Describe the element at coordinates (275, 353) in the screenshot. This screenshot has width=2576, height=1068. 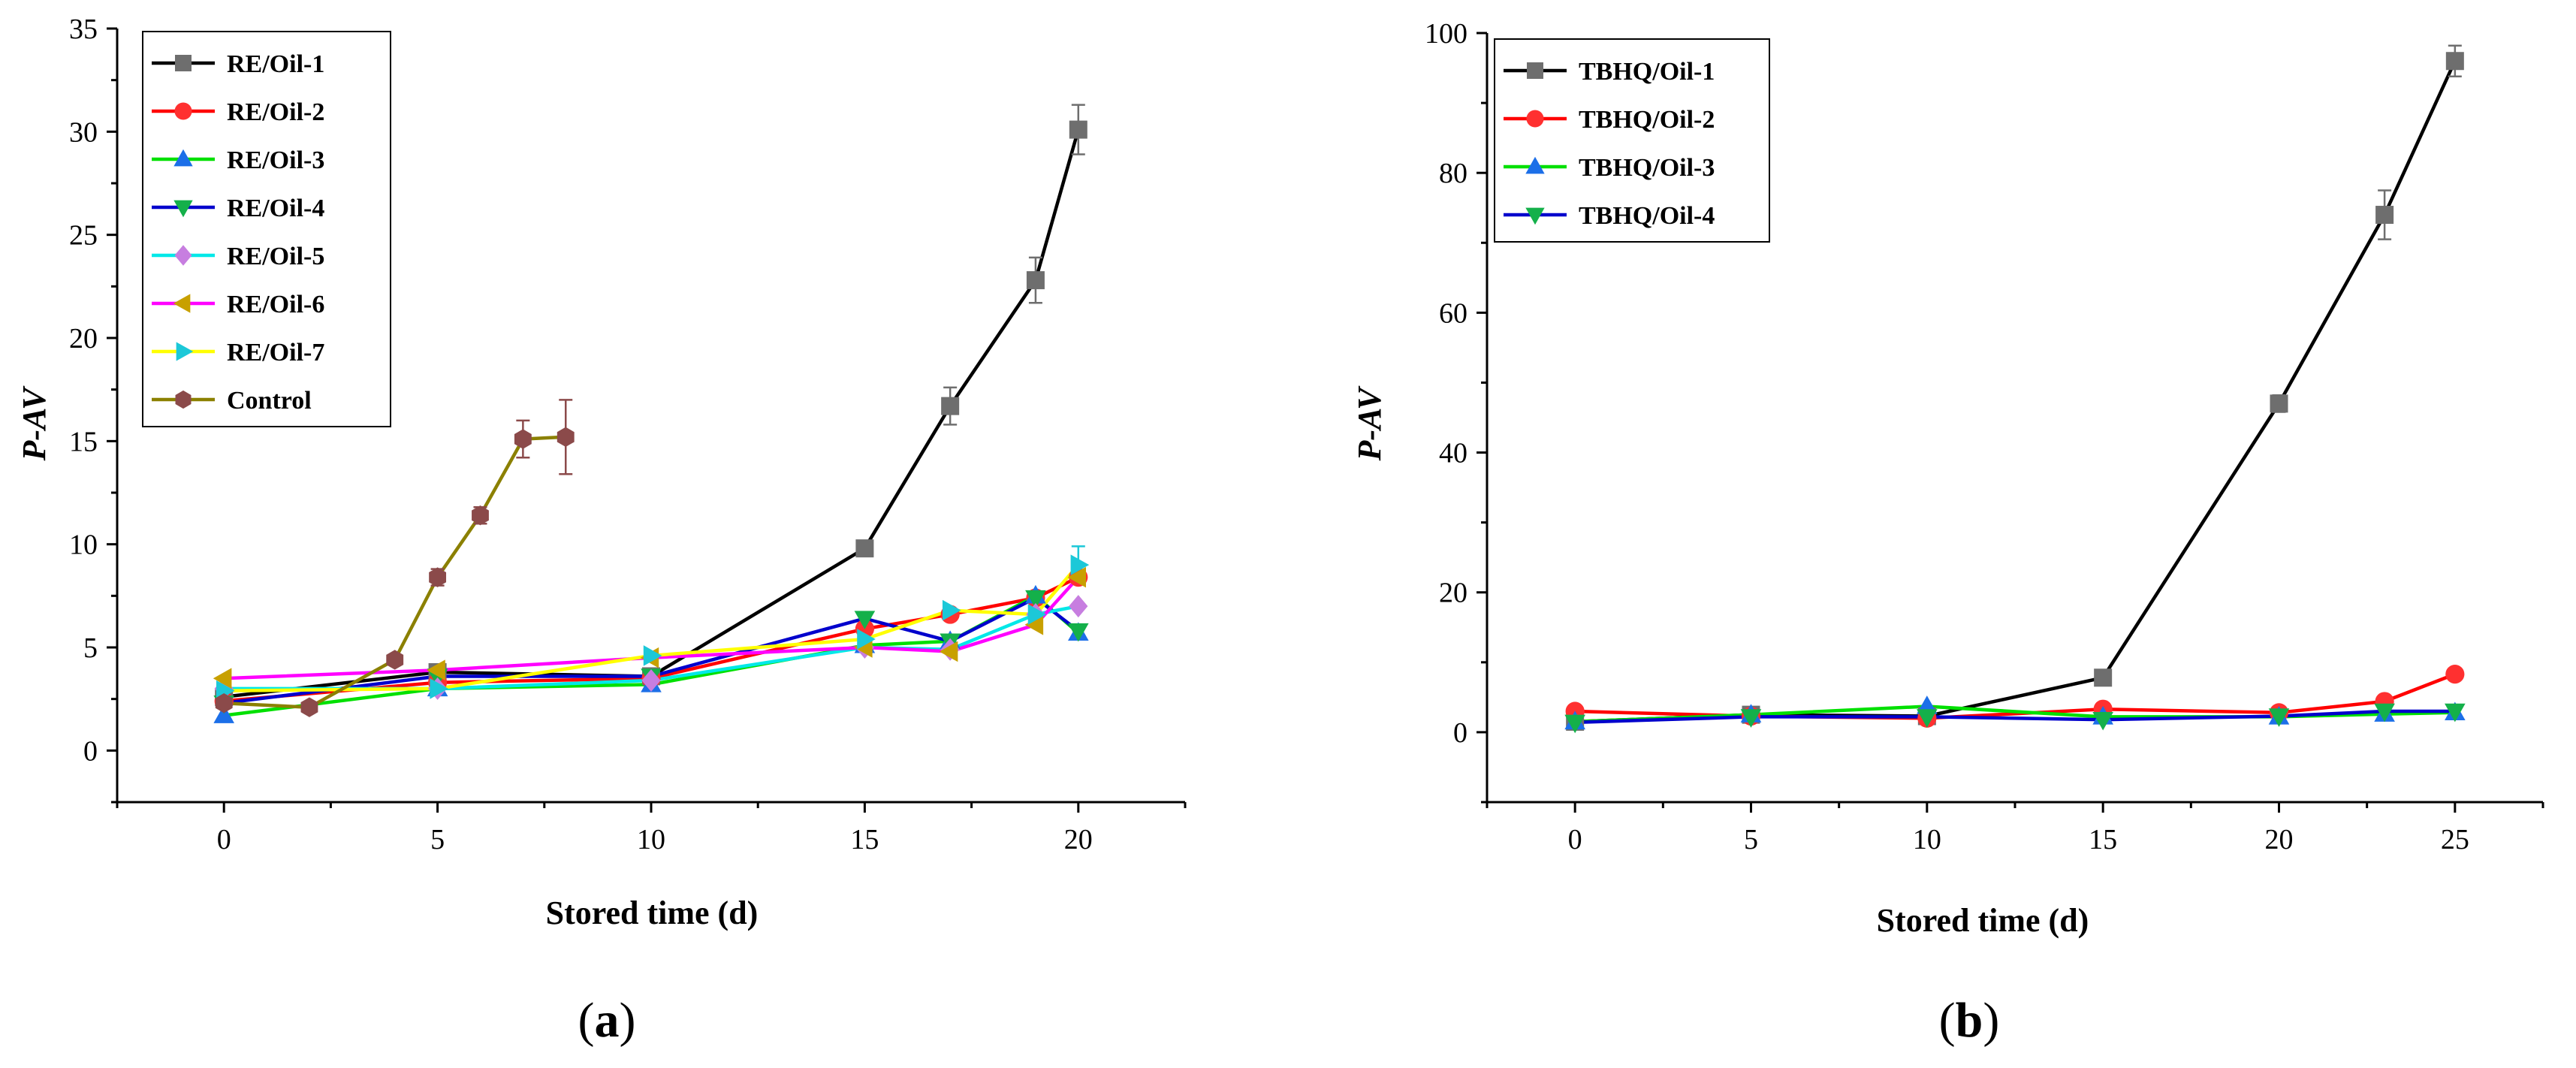
I see `legend-label: RE/Oil-7` at that location.